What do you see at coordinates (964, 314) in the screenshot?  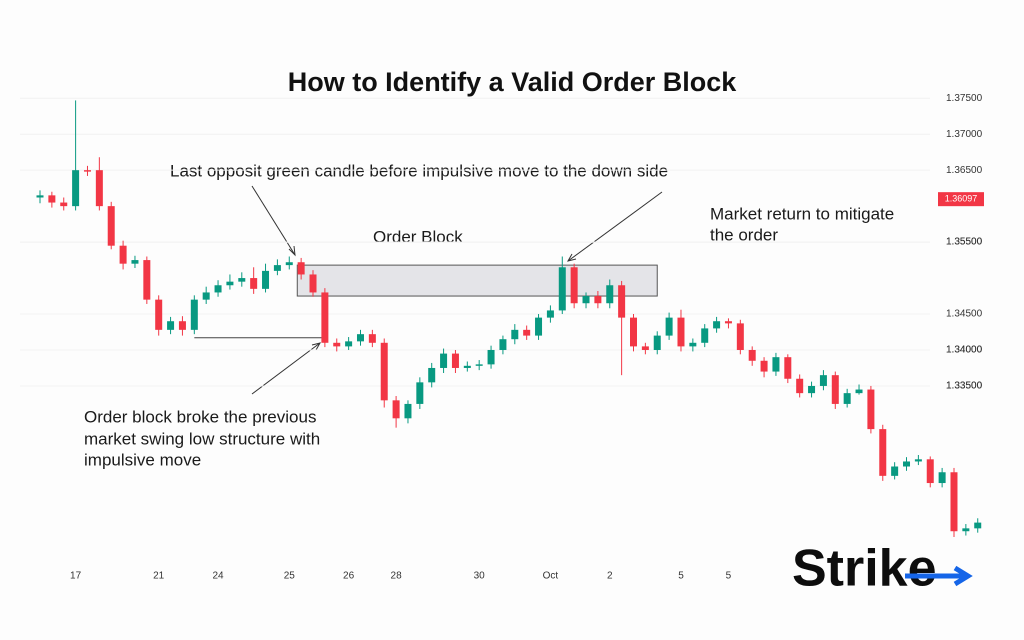 I see `y-tick-label: 1.34500` at bounding box center [964, 314].